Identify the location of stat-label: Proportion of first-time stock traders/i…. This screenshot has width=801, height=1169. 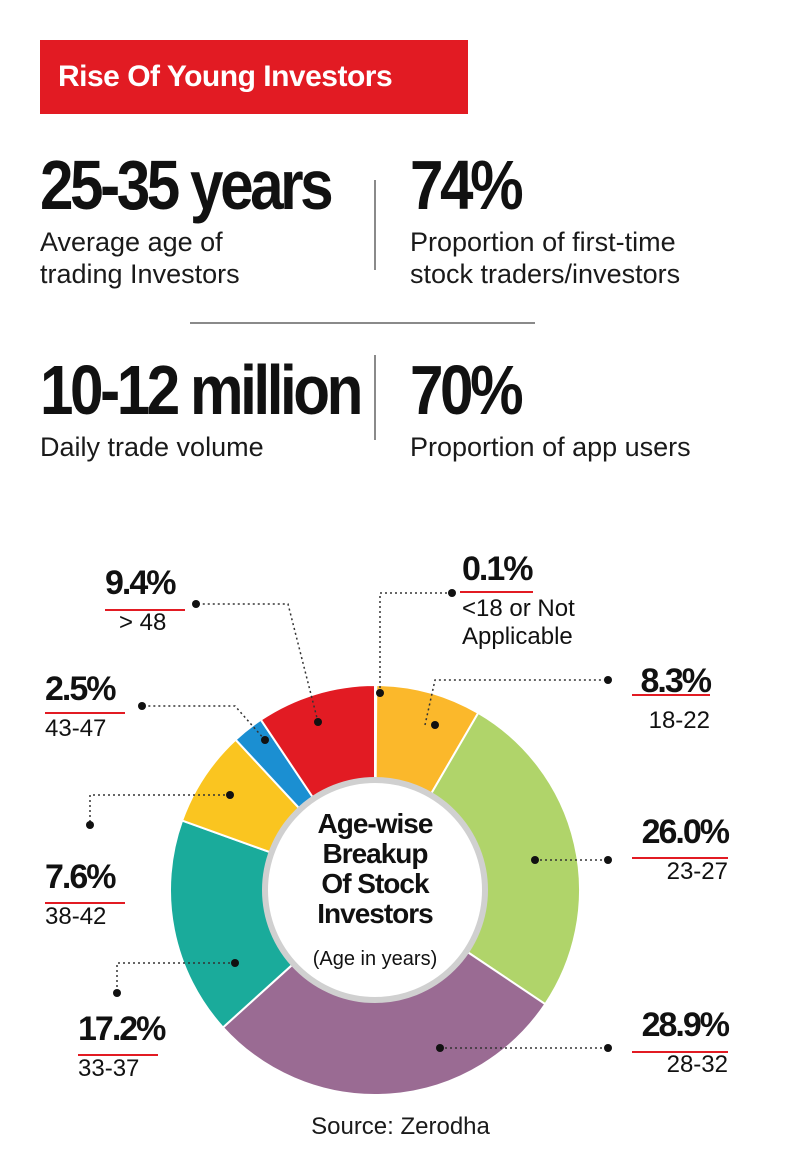
(545, 258).